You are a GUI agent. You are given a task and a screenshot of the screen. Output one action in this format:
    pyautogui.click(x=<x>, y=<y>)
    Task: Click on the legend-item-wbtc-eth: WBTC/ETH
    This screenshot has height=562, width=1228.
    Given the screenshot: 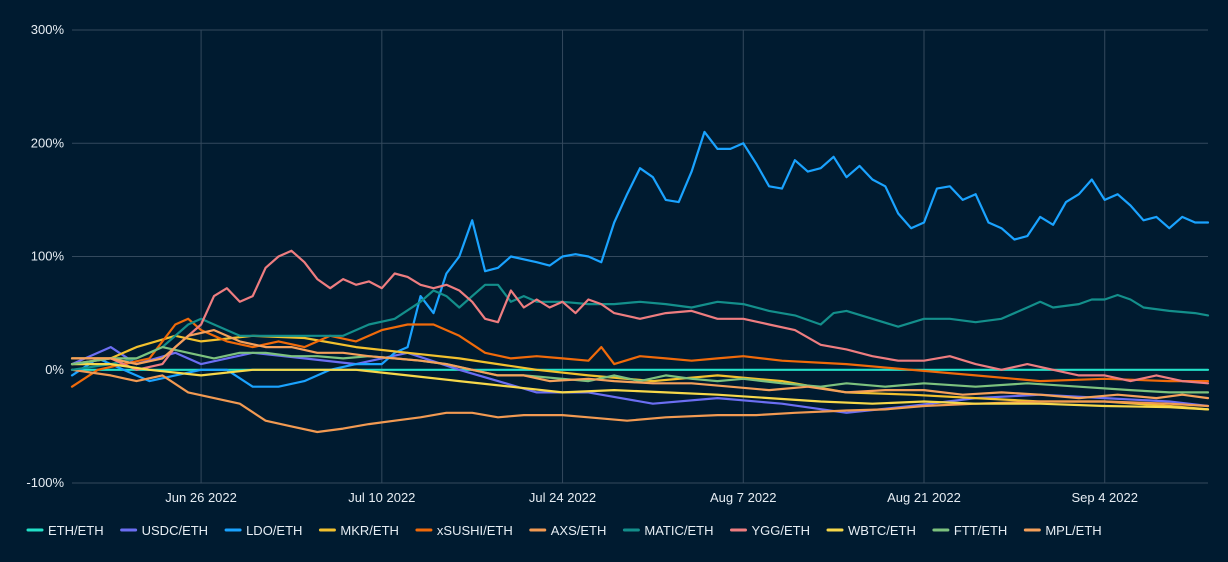 What is the action you would take?
    pyautogui.click(x=871, y=530)
    